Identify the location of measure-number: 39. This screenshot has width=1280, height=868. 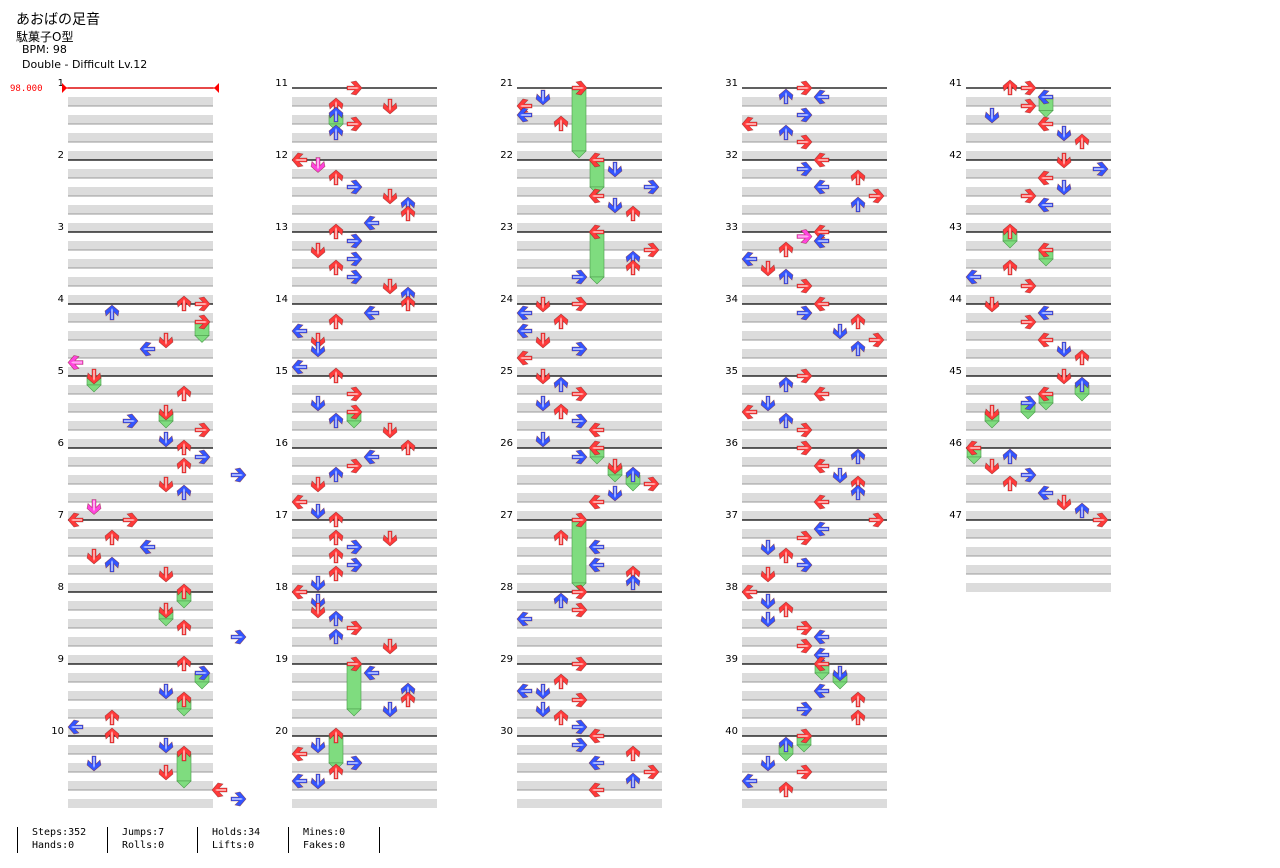
(731, 659).